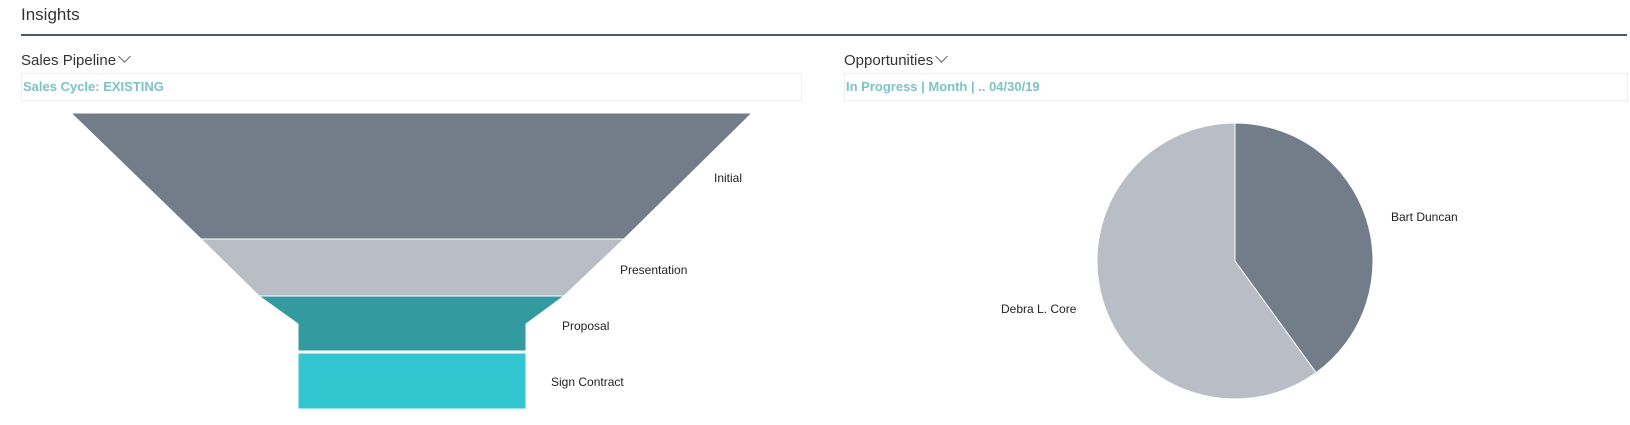 Image resolution: width=1630 pixels, height=425 pixels. I want to click on sales-pipeline-title: Sales Pipeline, so click(76, 59).